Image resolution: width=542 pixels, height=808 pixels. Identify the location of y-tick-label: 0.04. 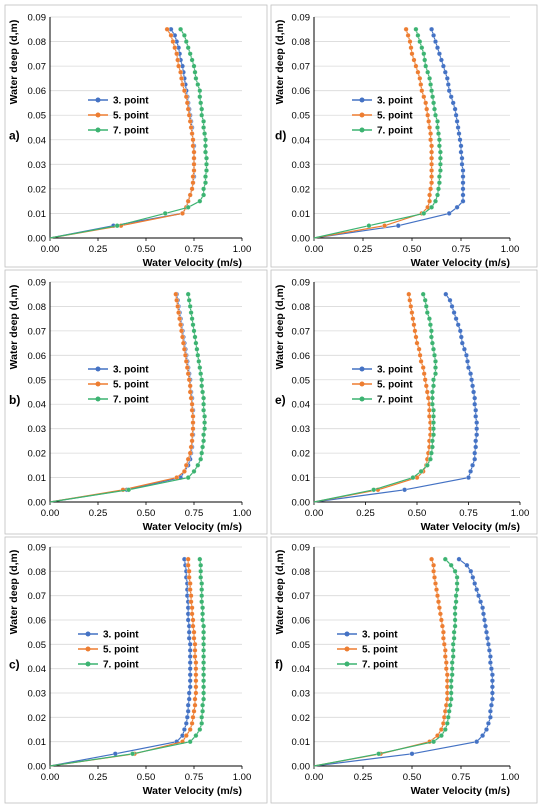
(301, 669).